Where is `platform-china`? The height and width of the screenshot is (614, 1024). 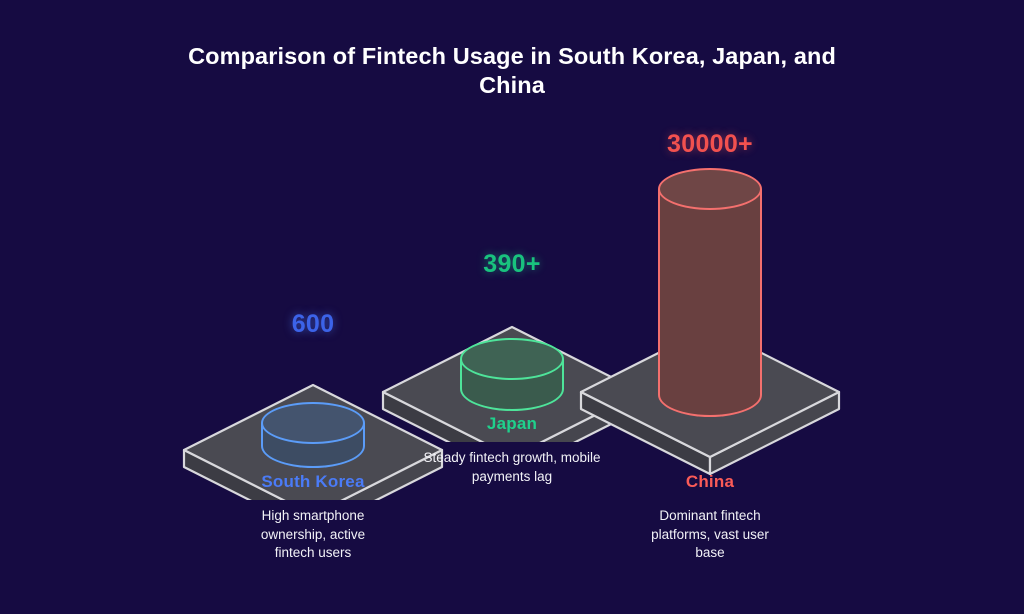 platform-china is located at coordinates (710, 400).